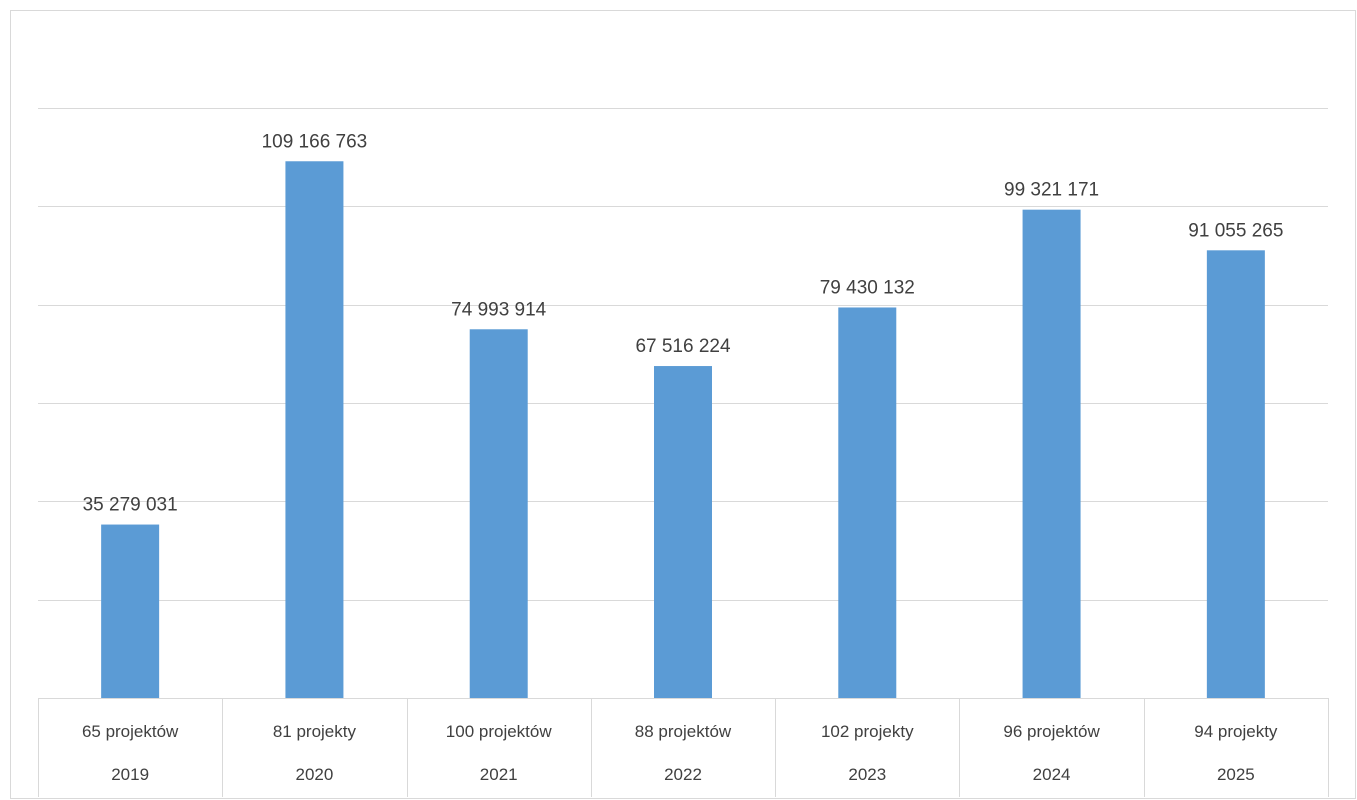 This screenshot has width=1357, height=800. Describe the element at coordinates (867, 502) in the screenshot. I see `bar-2023` at that location.